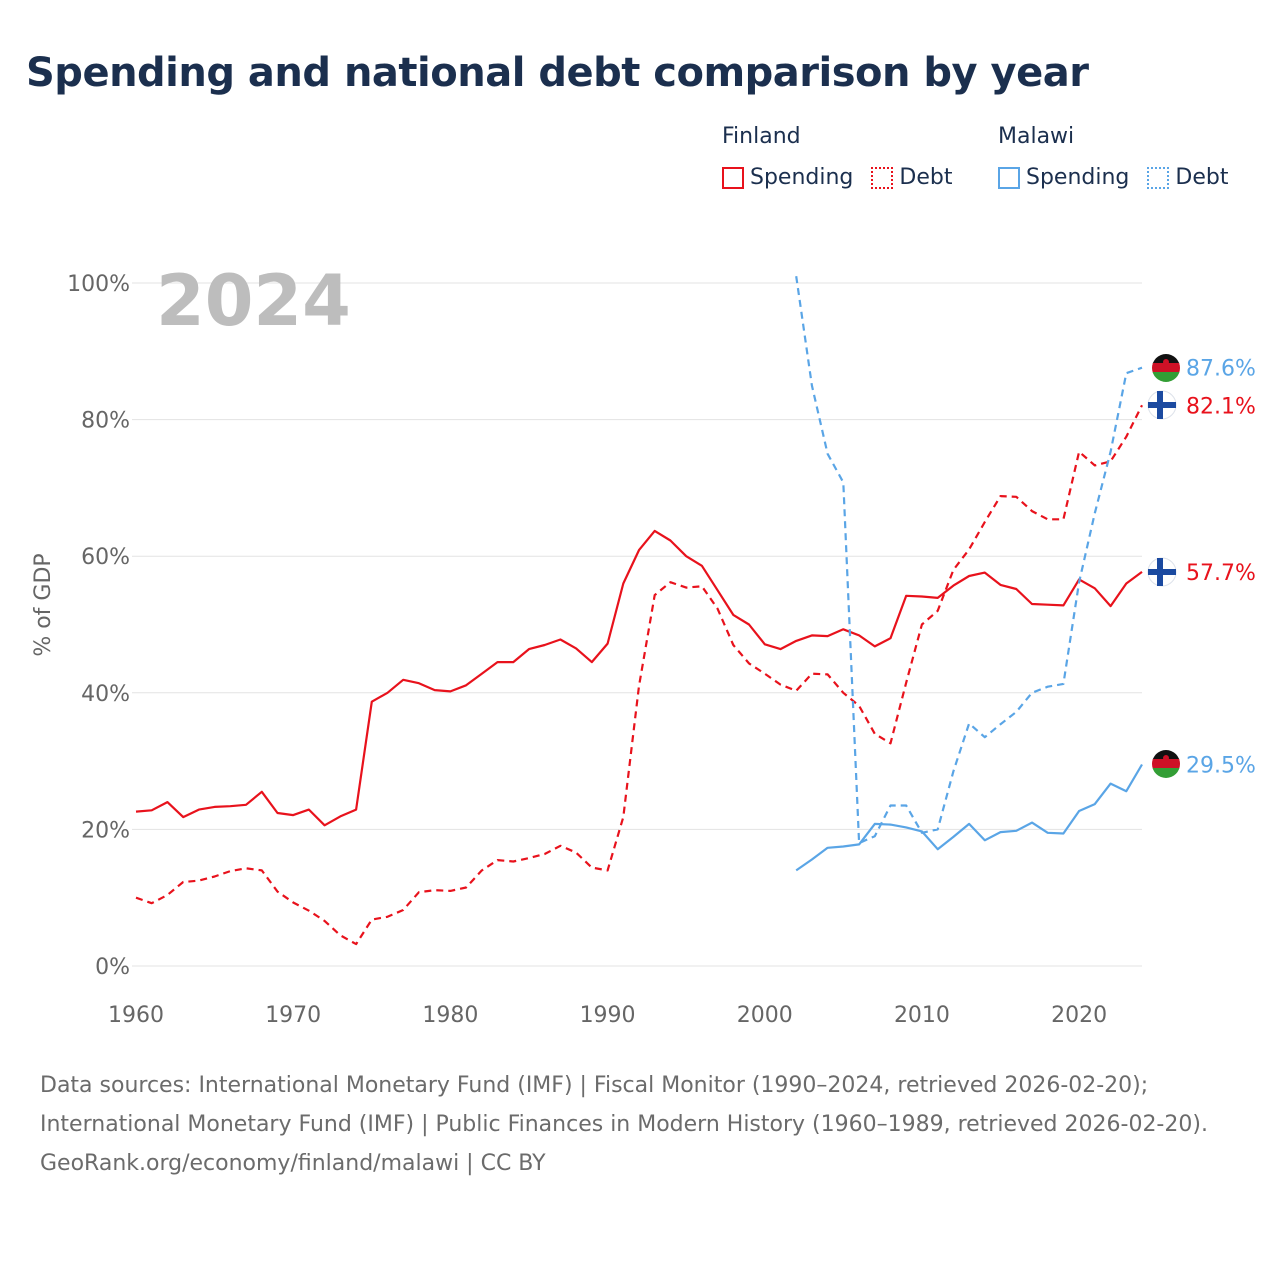  I want to click on x-tick-label: 2010, so click(922, 1015).